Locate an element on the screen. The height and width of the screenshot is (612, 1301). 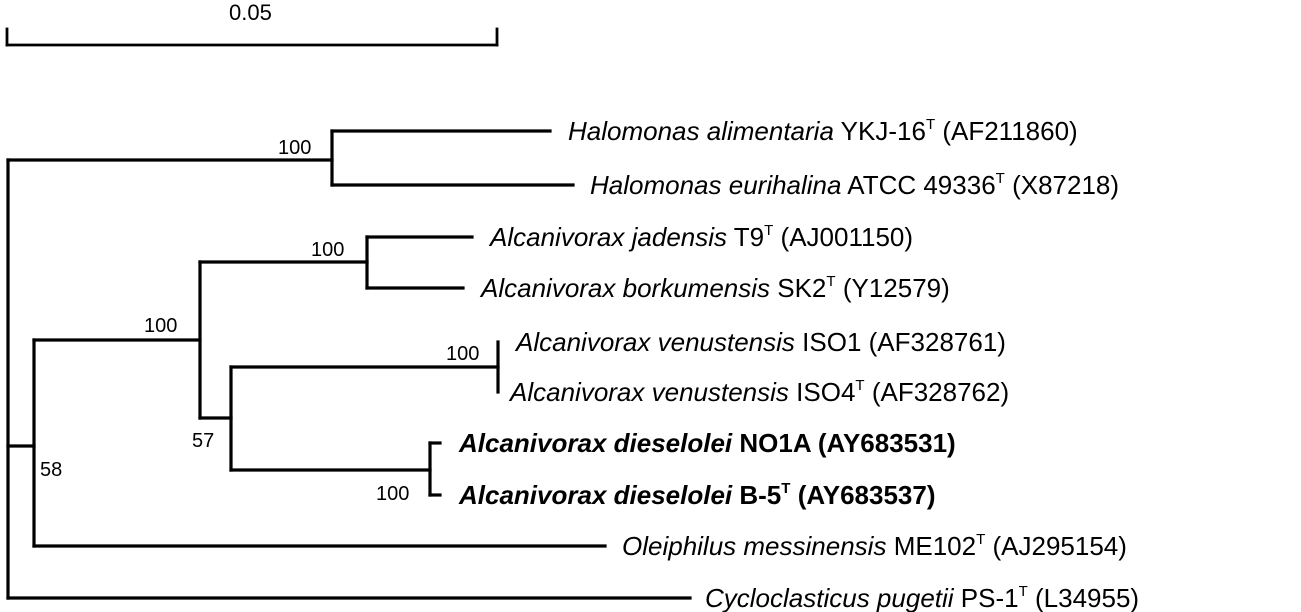
taxon-label: Alcanivorax venustensis ISO1 (AF328761) is located at coordinates (760, 342).